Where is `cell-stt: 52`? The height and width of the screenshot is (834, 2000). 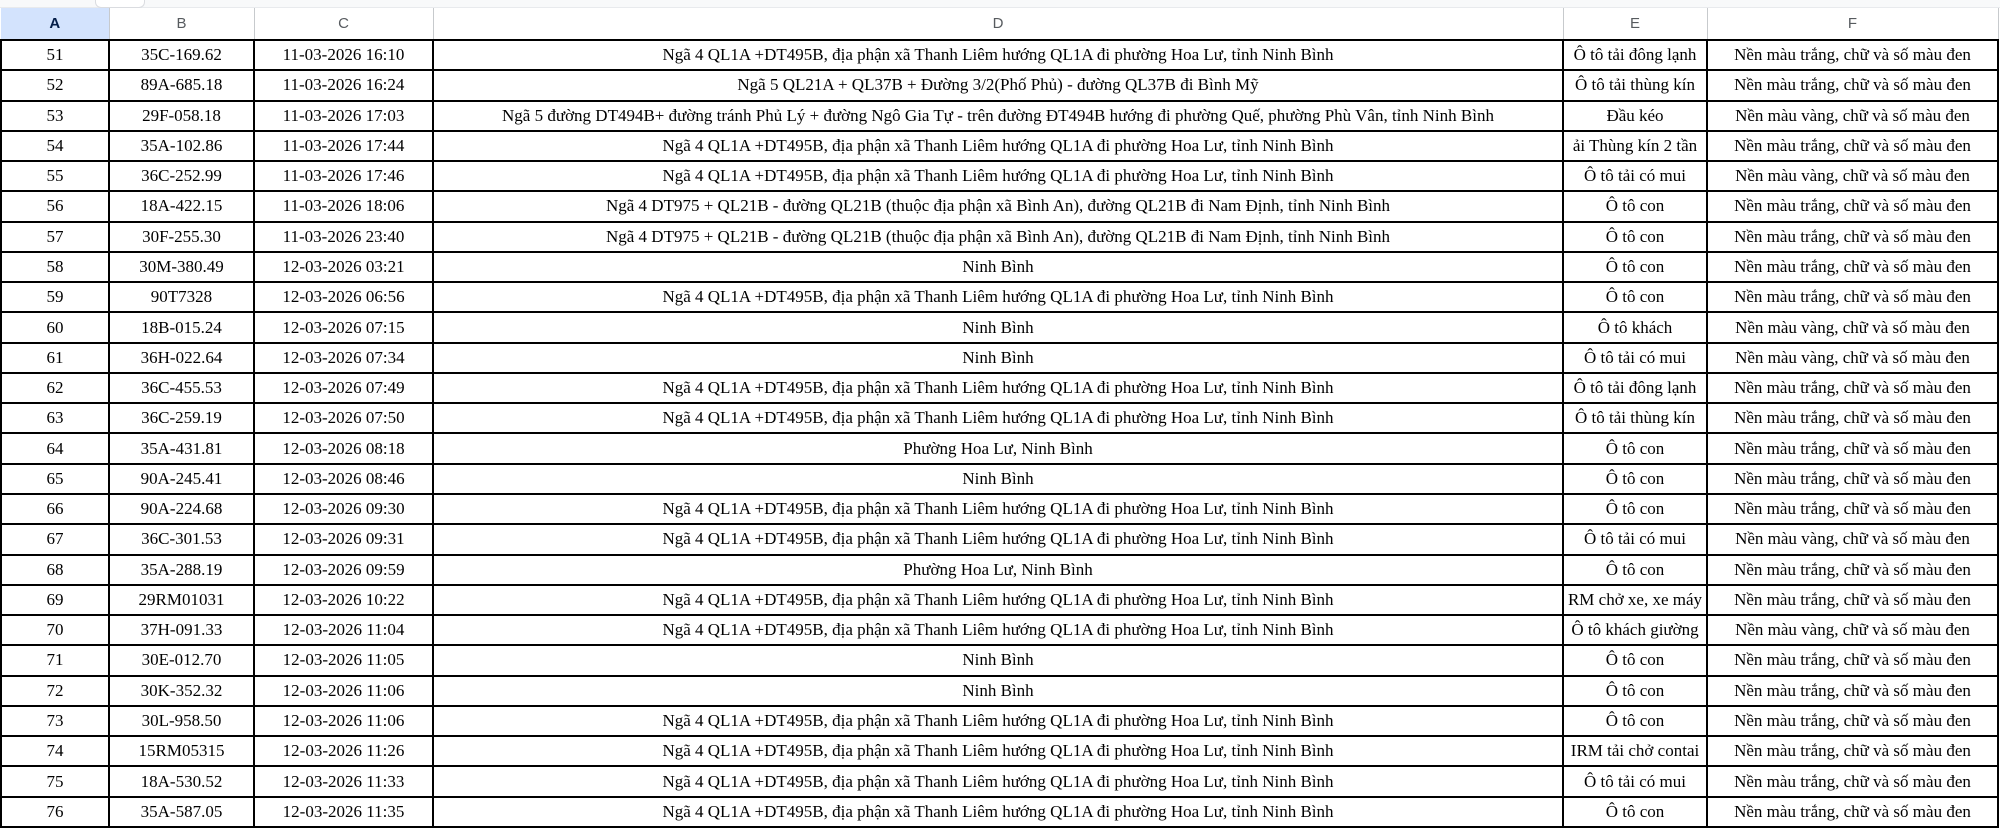
cell-stt: 52 is located at coordinates (55, 85).